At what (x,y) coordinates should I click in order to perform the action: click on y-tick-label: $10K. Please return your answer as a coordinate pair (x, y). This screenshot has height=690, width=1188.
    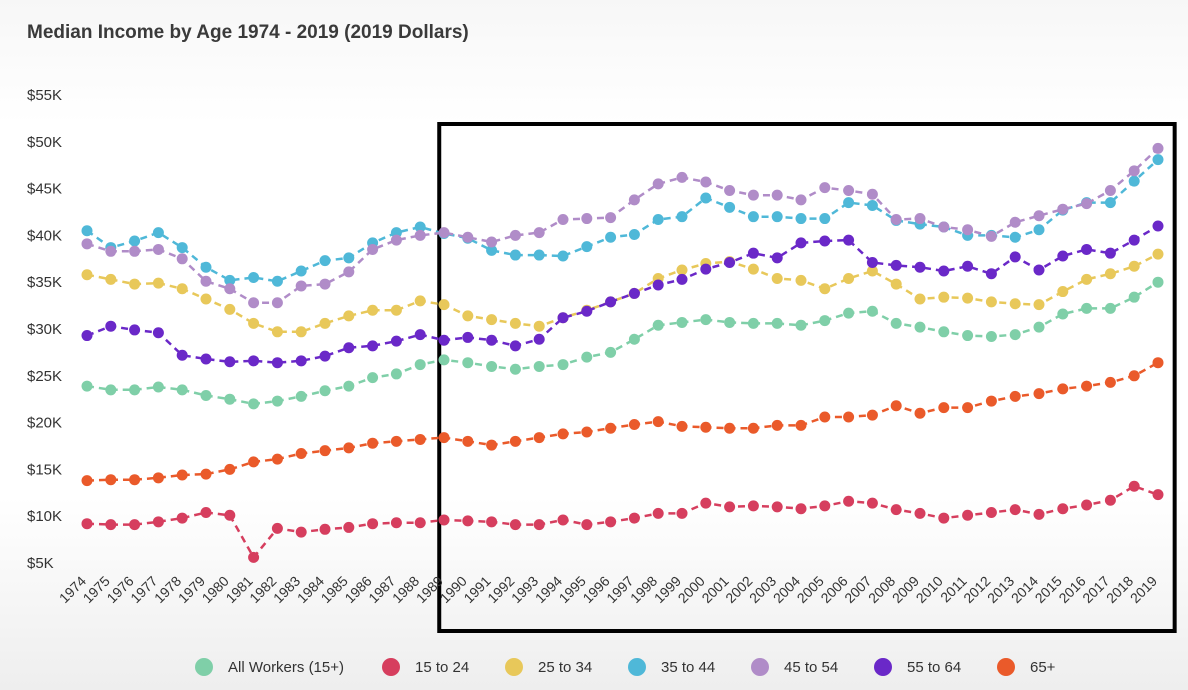
    Looking at the image, I should click on (44, 516).